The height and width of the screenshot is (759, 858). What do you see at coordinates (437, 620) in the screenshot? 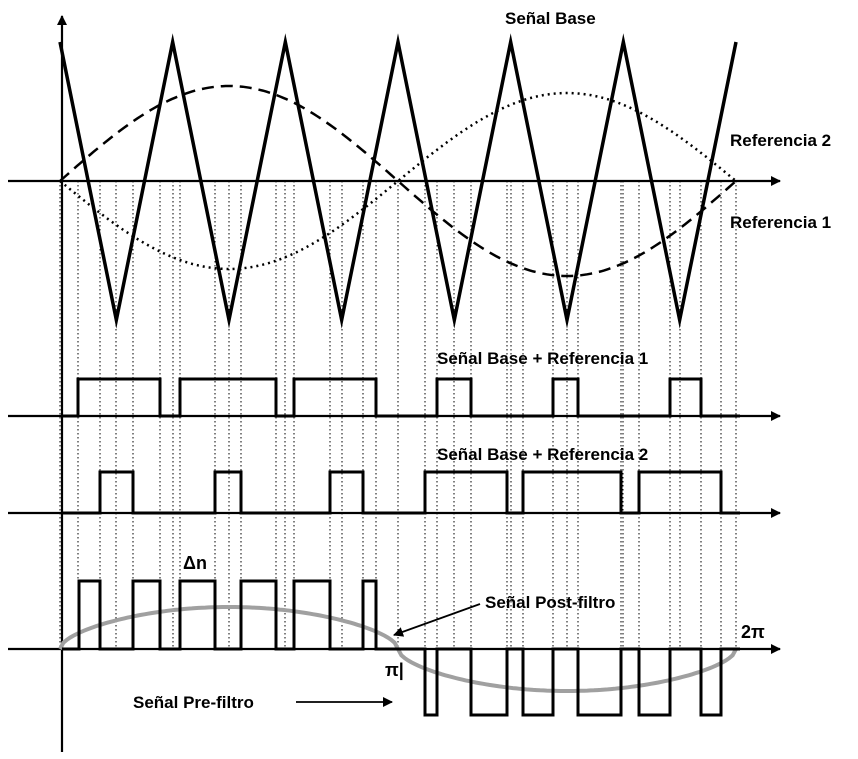
I see `post-filter-arrow` at bounding box center [437, 620].